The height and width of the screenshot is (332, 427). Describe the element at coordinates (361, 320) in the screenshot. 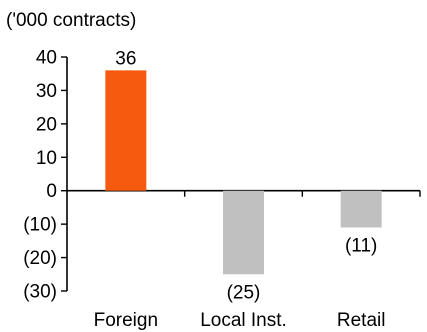

I see `x-tick-label: Retail` at that location.